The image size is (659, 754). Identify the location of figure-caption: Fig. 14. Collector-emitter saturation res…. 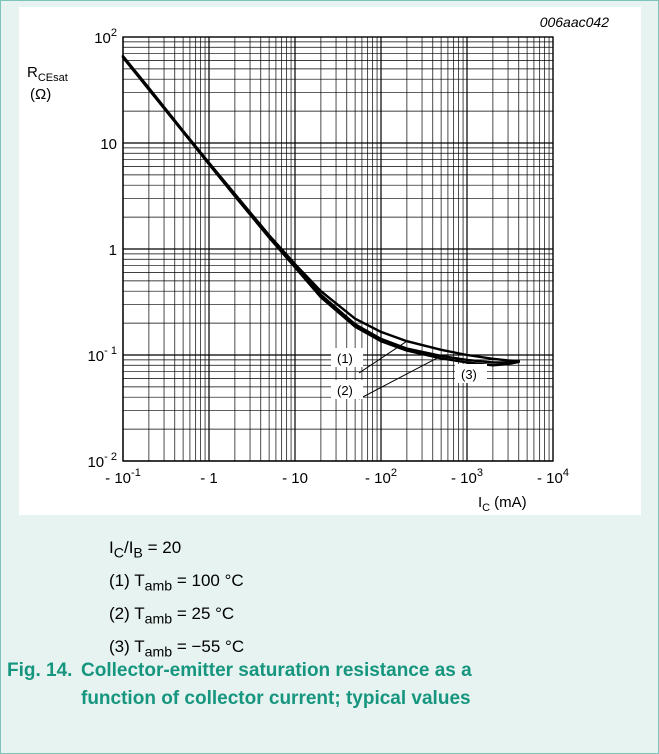
(239, 685).